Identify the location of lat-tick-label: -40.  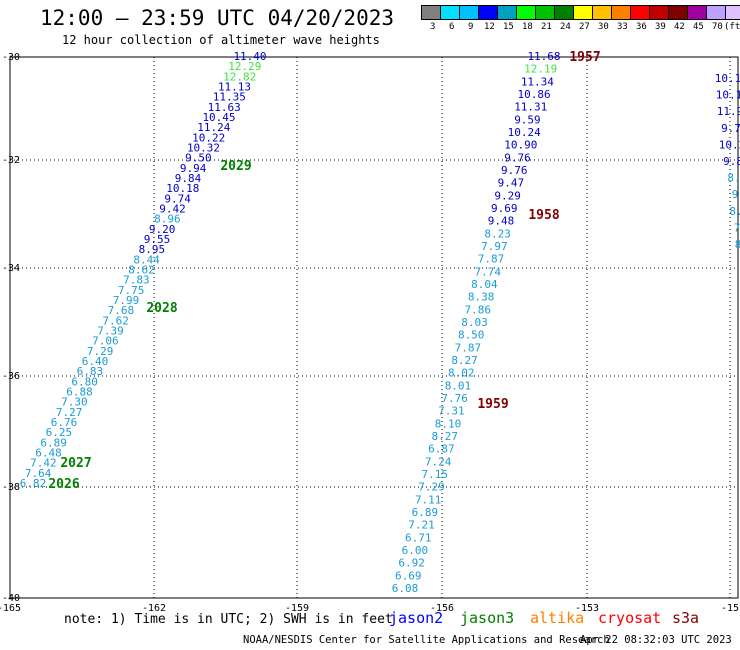
(11, 598).